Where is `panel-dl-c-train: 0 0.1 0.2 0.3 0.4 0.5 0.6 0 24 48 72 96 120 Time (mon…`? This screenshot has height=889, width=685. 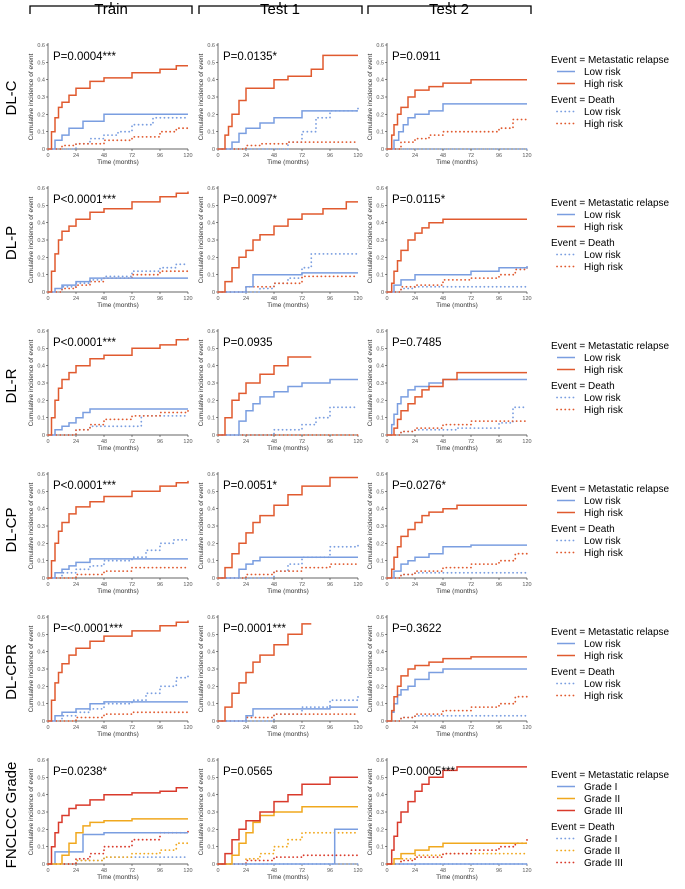
panel-dl-c-train: 0 0.1 0.2 0.3 0.4 0.5 0.6 0 24 48 72 96 120 Time (mon… is located at coordinates (110, 104).